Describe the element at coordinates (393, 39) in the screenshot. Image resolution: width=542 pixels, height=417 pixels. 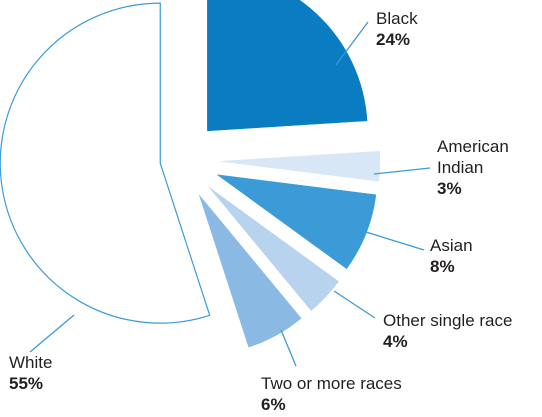
I see `slice-percent: 24%` at that location.